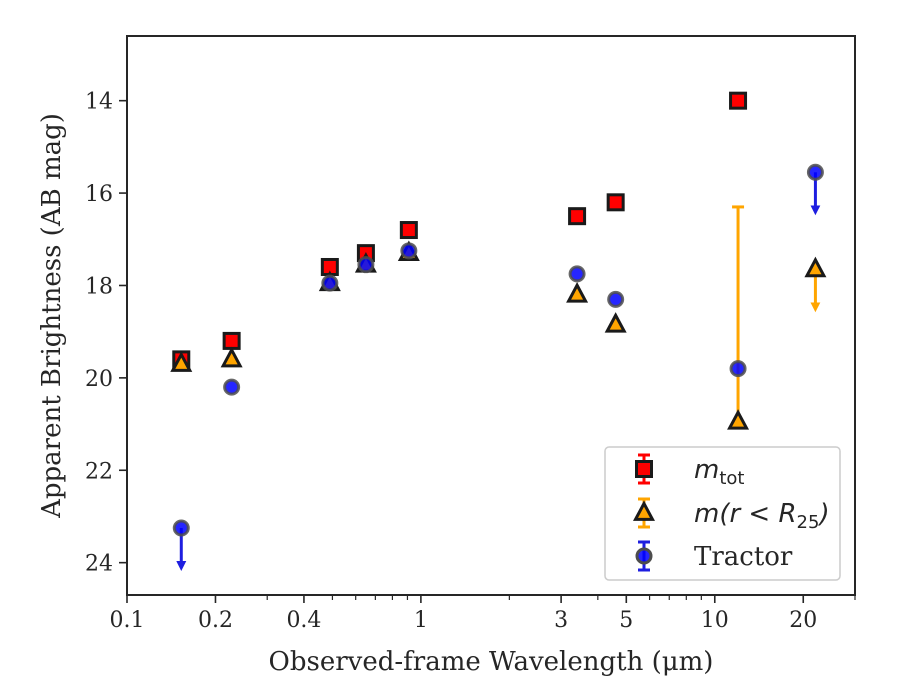  I want to click on legend-box, so click(722, 513).